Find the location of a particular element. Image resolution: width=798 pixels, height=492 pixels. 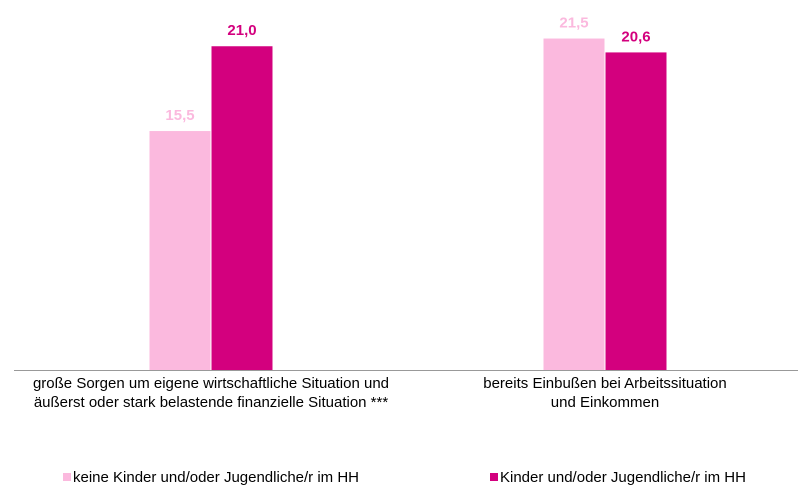

data-label: 15,5 is located at coordinates (179, 115).